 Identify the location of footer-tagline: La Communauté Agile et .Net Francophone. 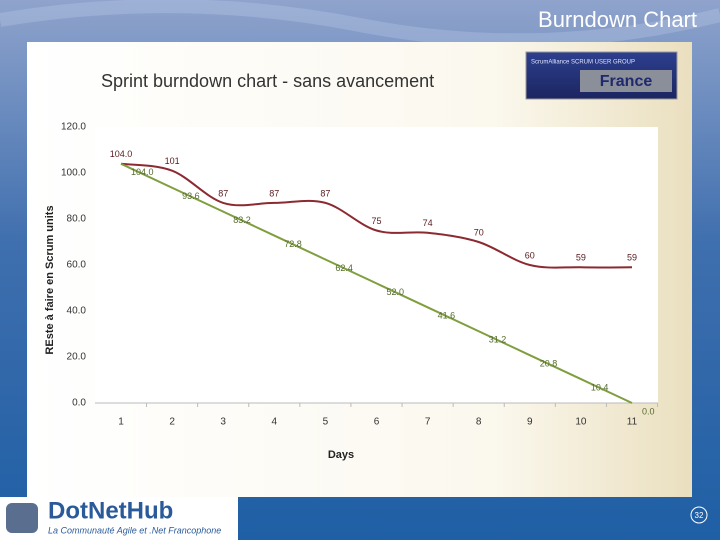
(134, 530).